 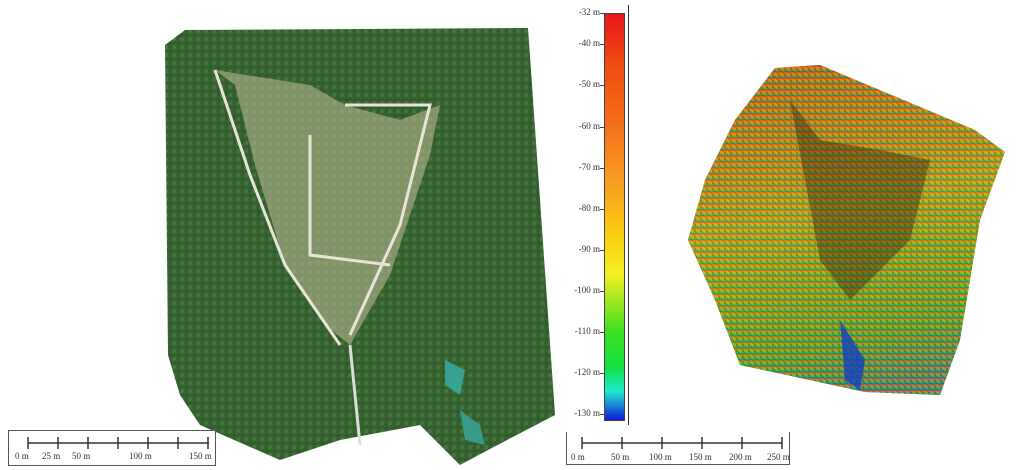 I want to click on colorbar-label: -40 m, so click(x=589, y=43).